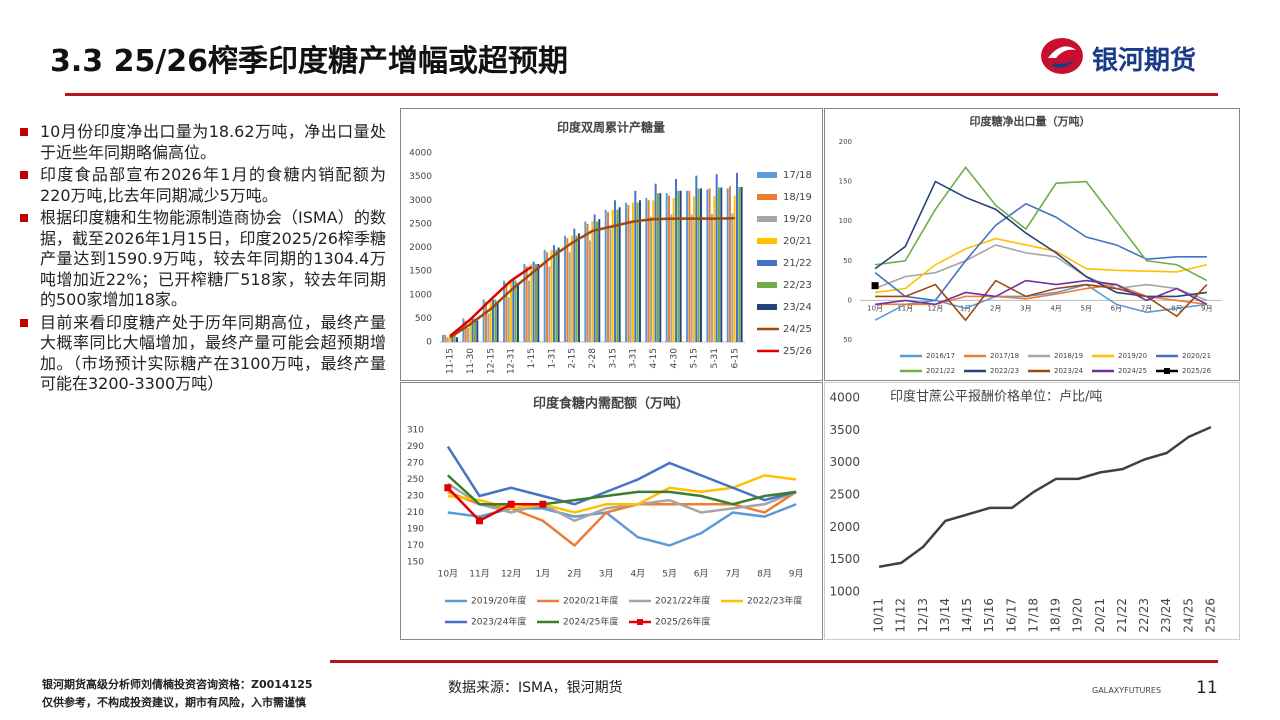  I want to click on x-tick-label: 11/12, so click(901, 615).